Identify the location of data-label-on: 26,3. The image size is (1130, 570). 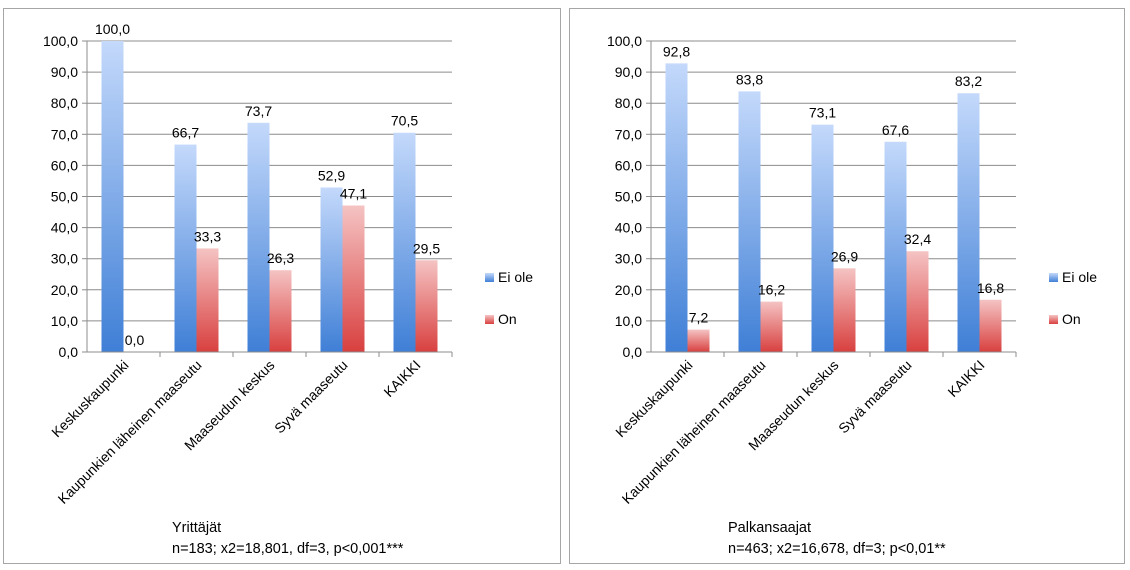
(280, 258).